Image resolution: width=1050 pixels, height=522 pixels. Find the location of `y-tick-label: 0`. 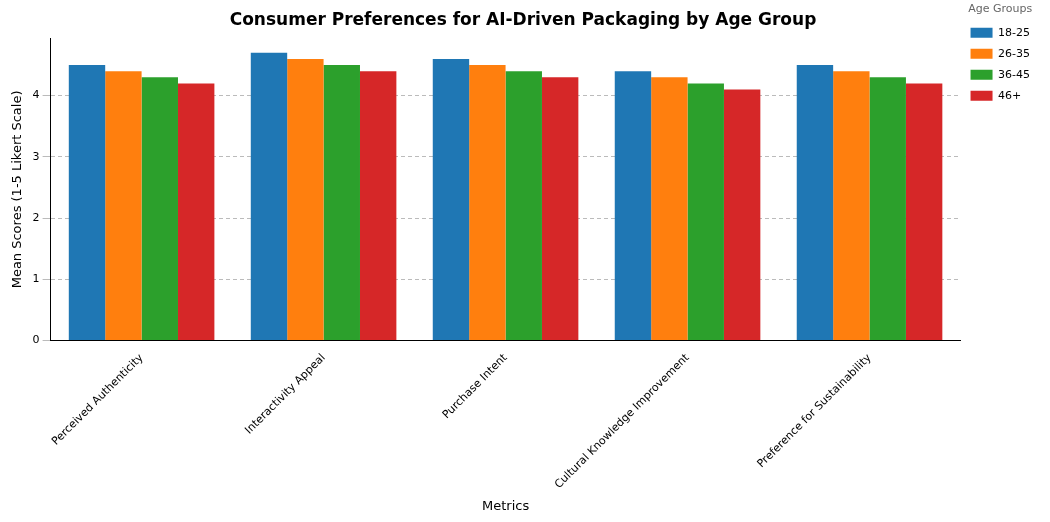

y-tick-label: 0 is located at coordinates (36, 340).